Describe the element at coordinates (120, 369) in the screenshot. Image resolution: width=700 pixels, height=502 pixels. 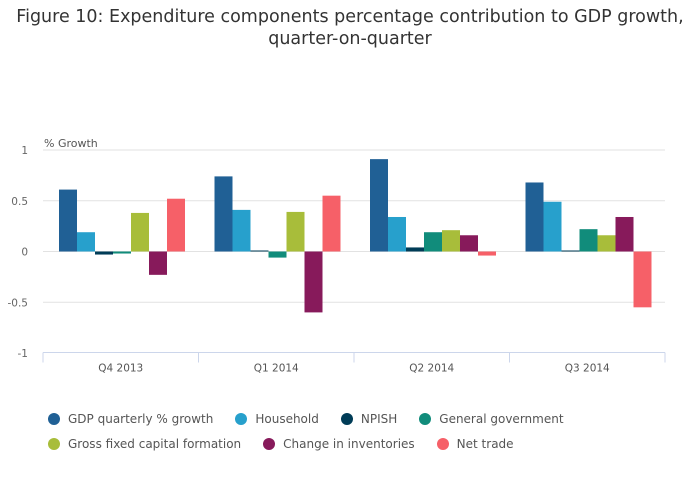
I see `x-tick-label: Q4 2013` at that location.